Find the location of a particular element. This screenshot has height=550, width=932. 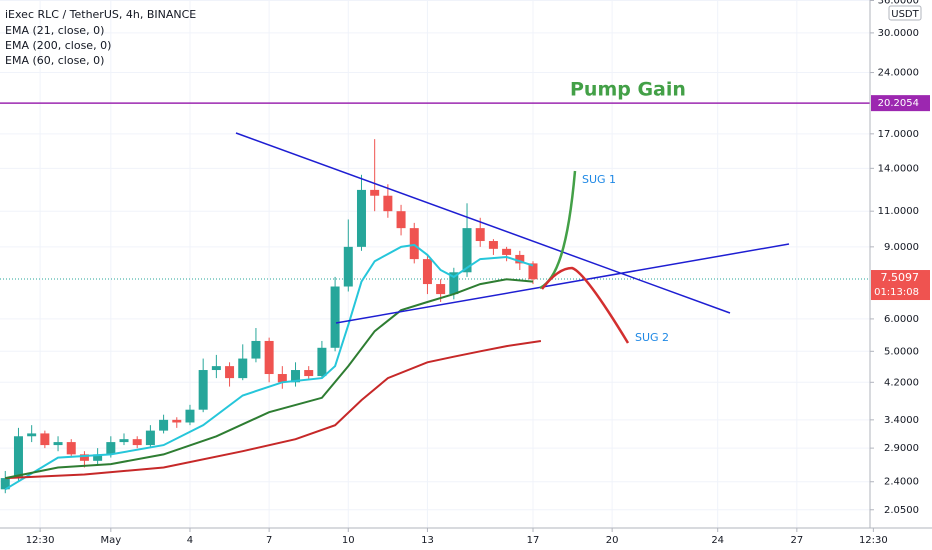

x-tick-label: 20 is located at coordinates (612, 540).